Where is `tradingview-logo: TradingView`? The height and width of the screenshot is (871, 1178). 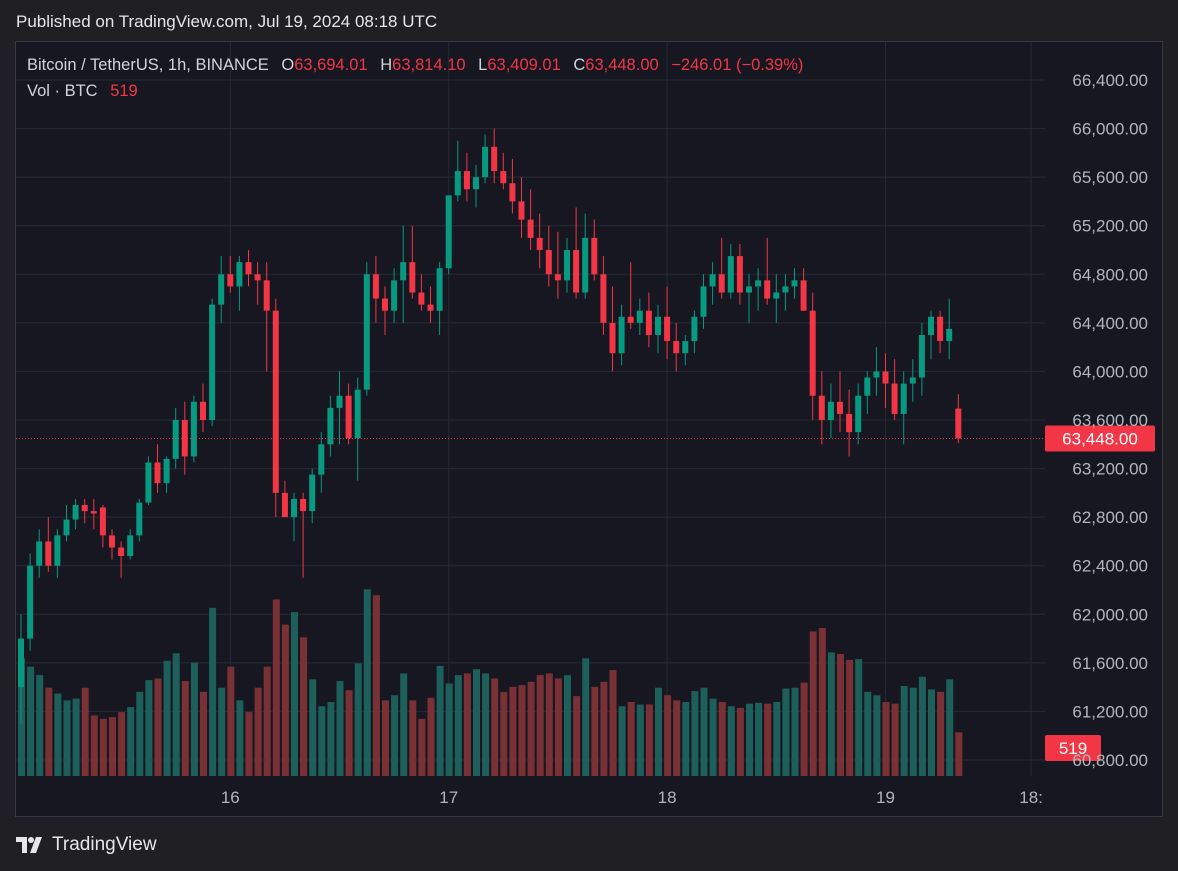 tradingview-logo: TradingView is located at coordinates (86, 845).